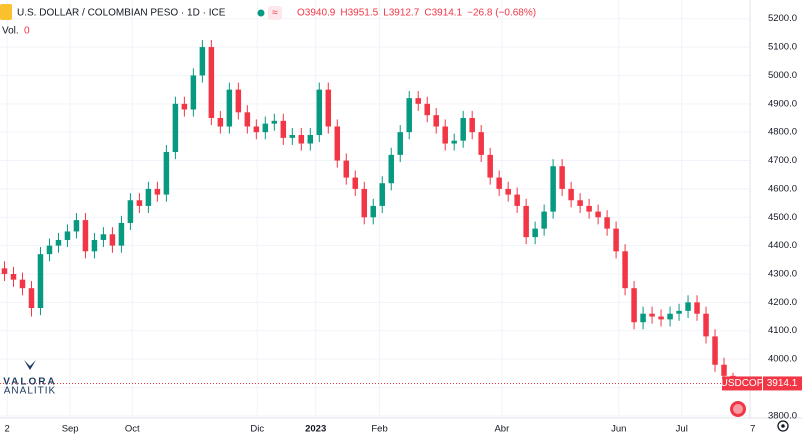  What do you see at coordinates (783, 426) in the screenshot?
I see `settings-icon` at bounding box center [783, 426].